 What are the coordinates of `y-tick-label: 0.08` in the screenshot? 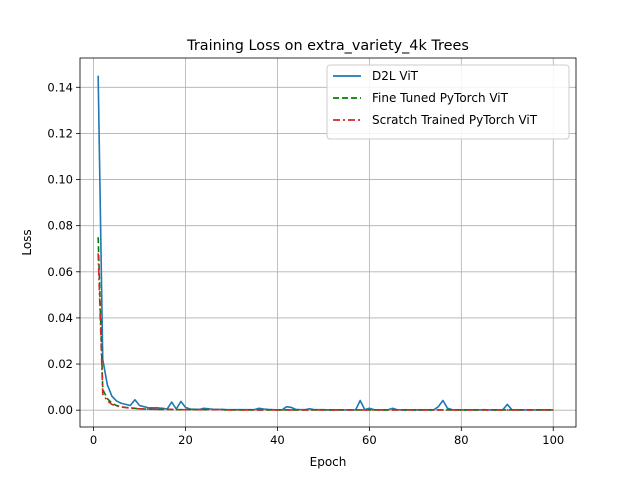 It's located at (60, 226).